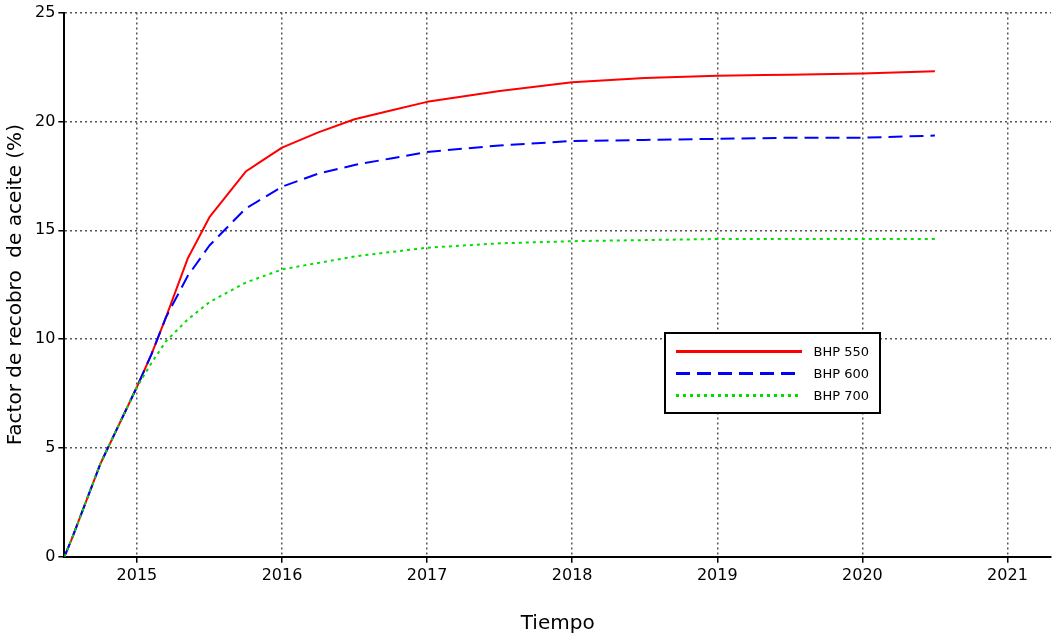  Describe the element at coordinates (282, 574) in the screenshot. I see `x-tick-label: 2016` at that location.